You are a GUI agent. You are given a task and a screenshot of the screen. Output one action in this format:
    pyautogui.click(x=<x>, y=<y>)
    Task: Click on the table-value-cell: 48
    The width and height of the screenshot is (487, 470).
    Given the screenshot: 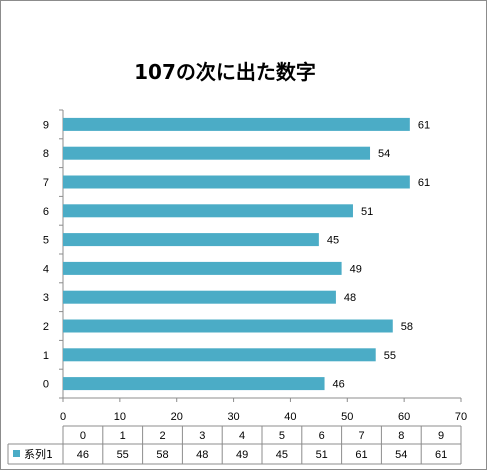 What is the action you would take?
    pyautogui.click(x=202, y=455)
    